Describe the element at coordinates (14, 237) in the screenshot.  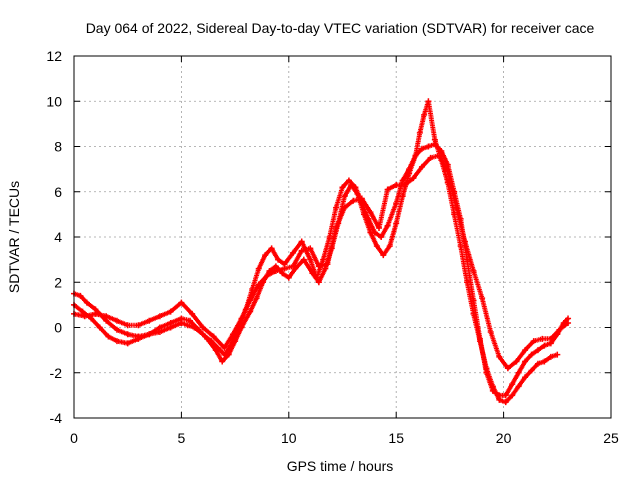
I see `y-axis-label: SDTVAR / TECUs` at that location.